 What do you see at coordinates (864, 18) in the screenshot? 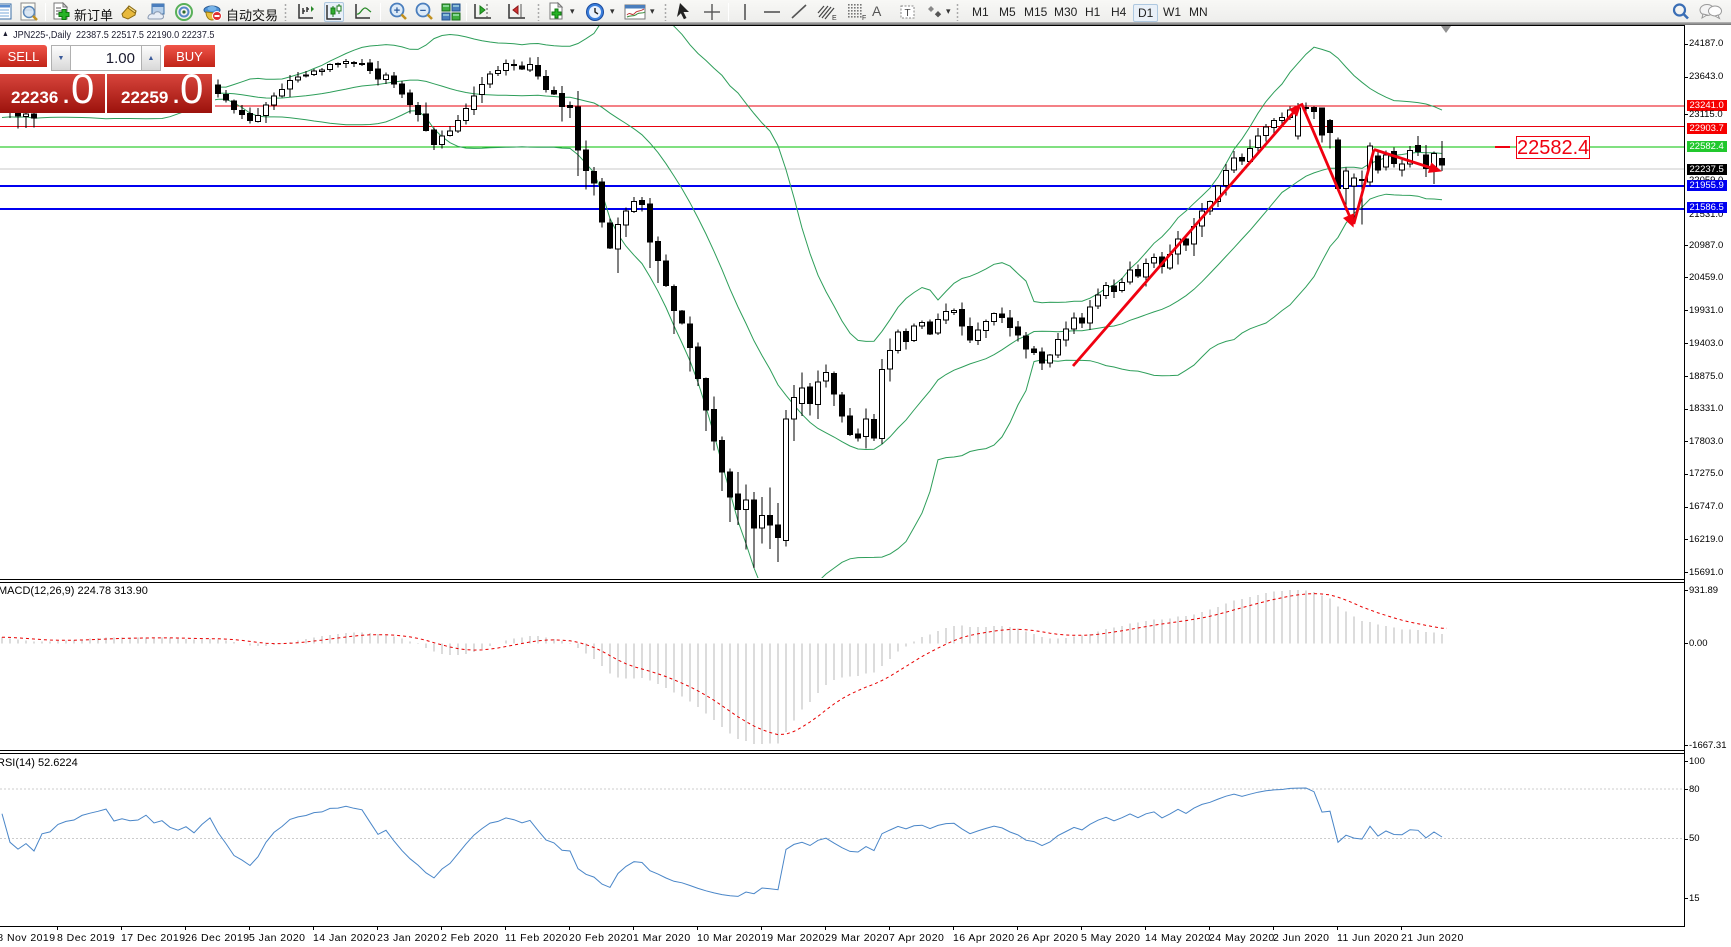
I see `svg-text: F` at bounding box center [864, 18].